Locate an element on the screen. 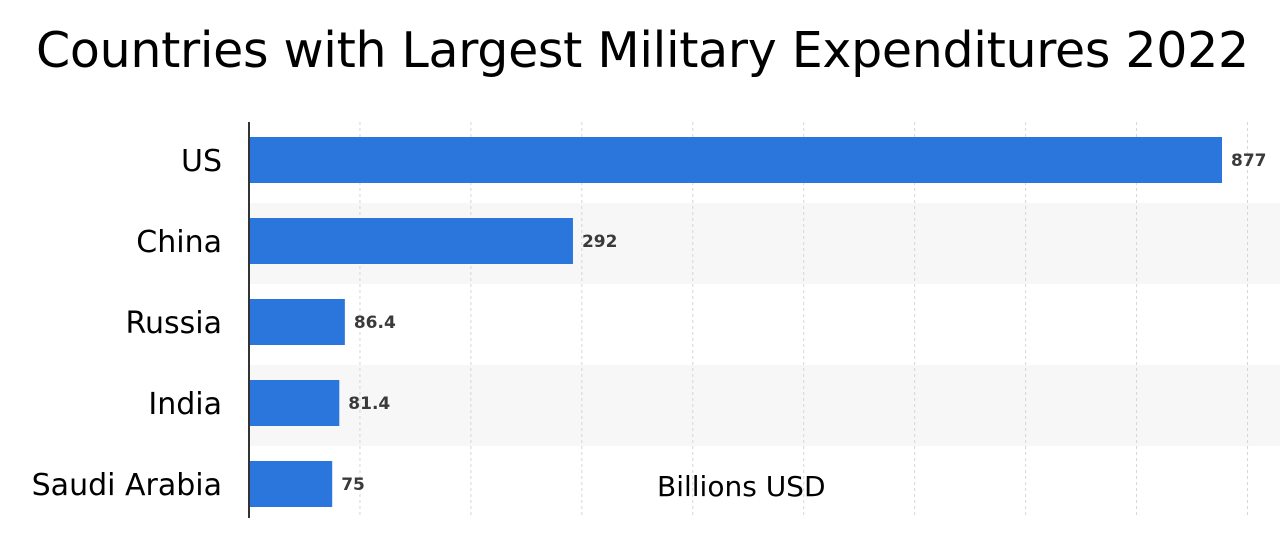  unit-label: Billions USD is located at coordinates (741, 486).